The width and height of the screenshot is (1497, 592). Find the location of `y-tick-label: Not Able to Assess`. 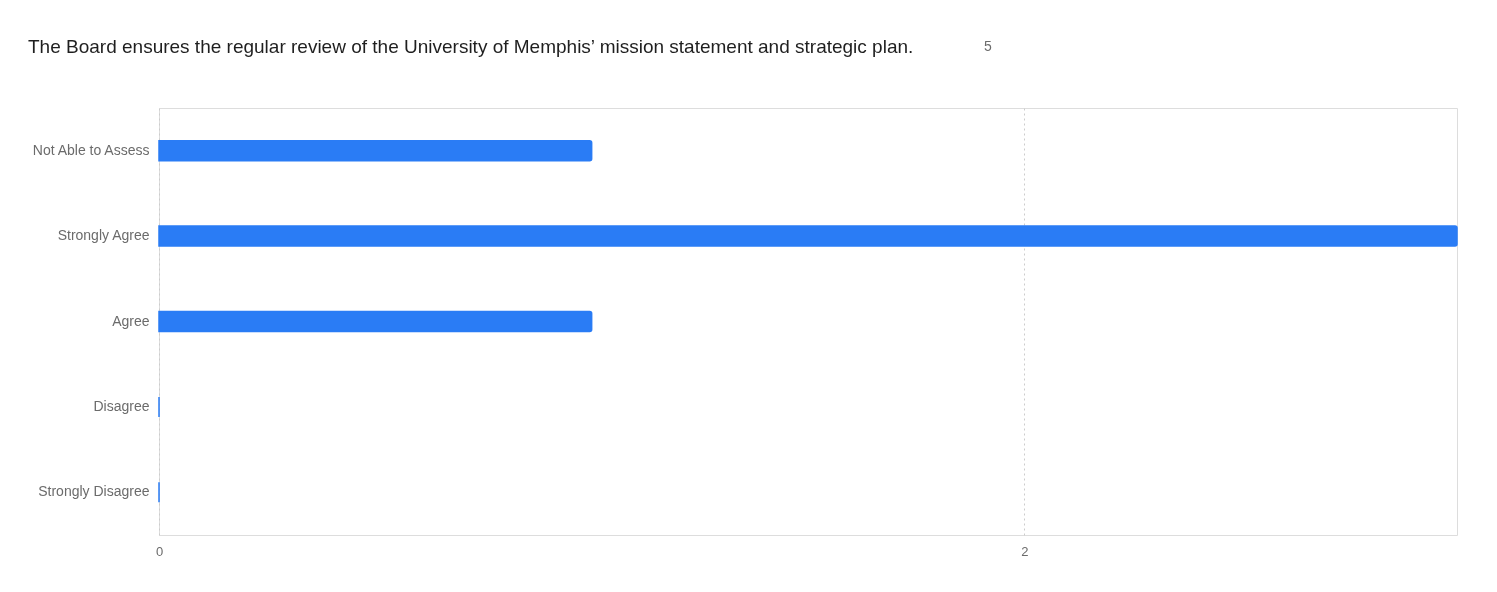

y-tick-label: Not Able to Assess is located at coordinates (91, 149).